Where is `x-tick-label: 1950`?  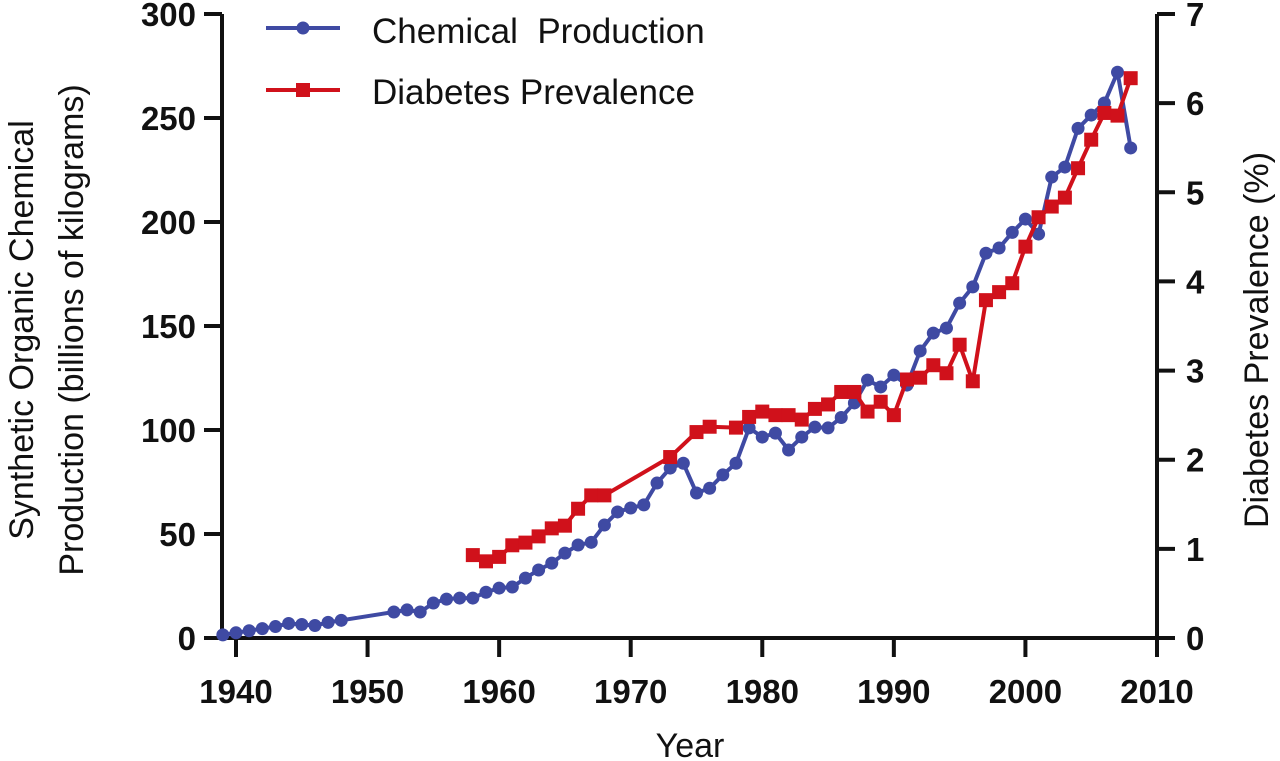 x-tick-label: 1950 is located at coordinates (367, 691).